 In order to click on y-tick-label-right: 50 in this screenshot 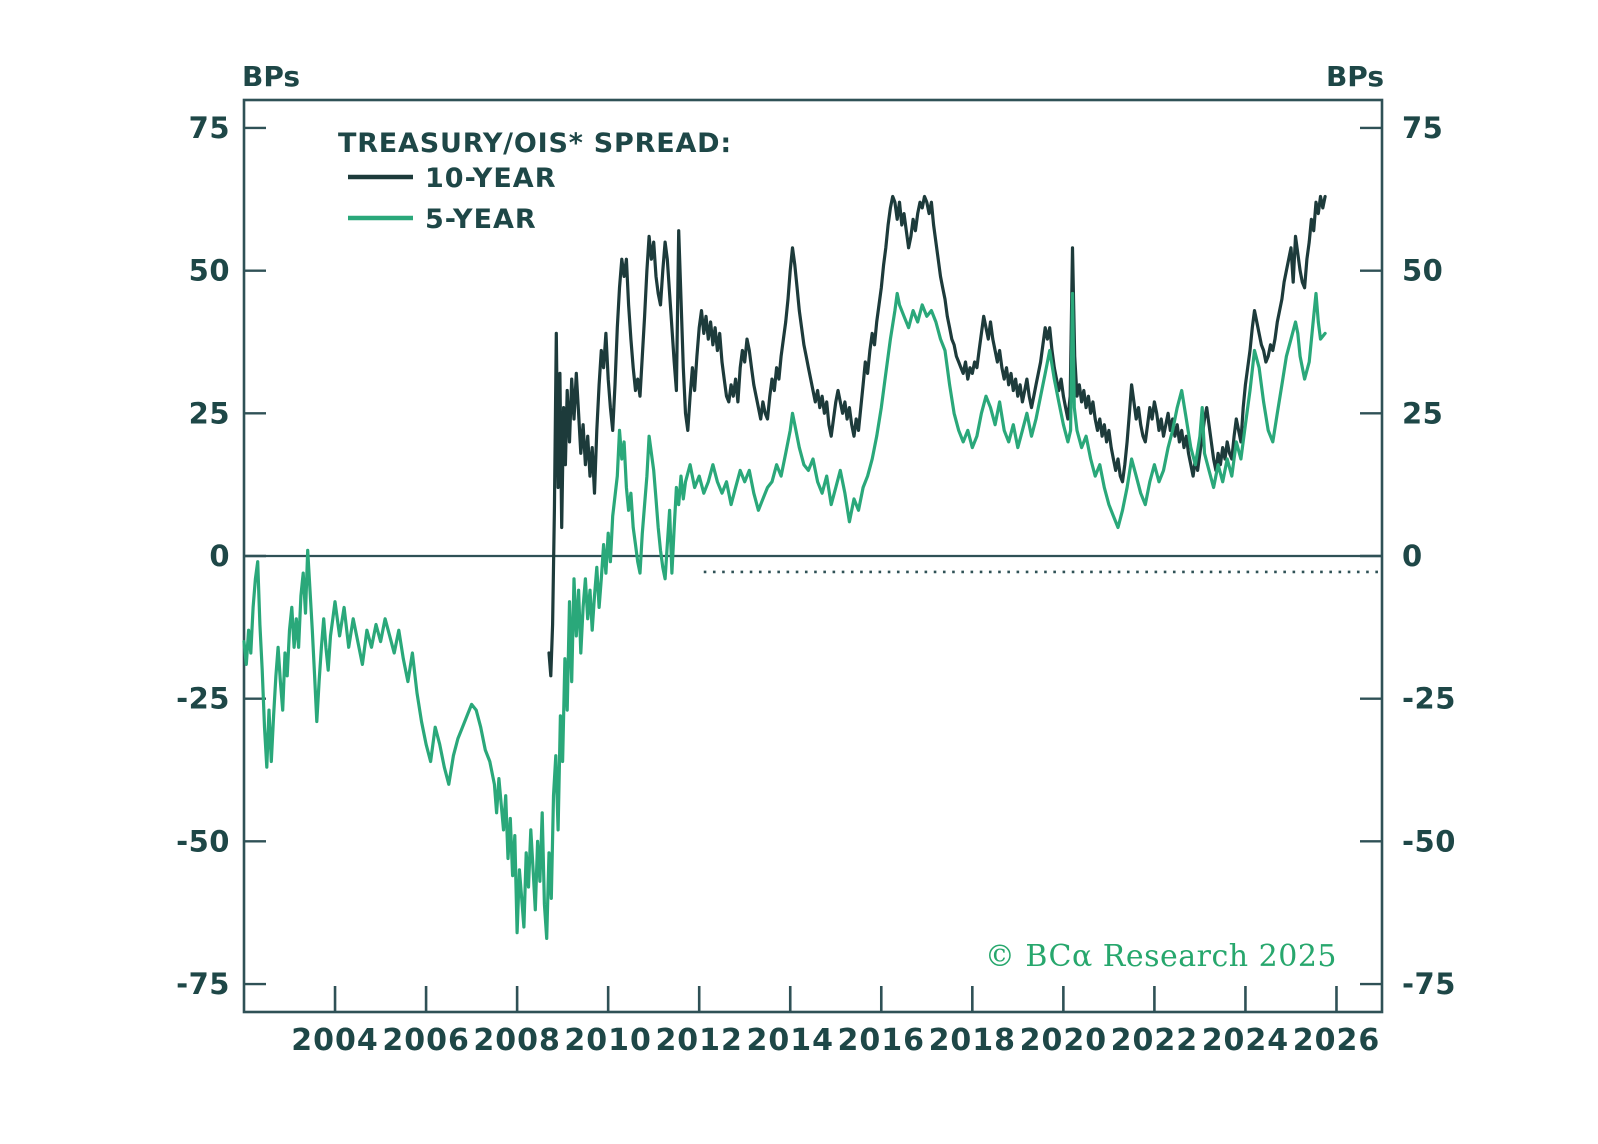, I will do `click(1422, 271)`.